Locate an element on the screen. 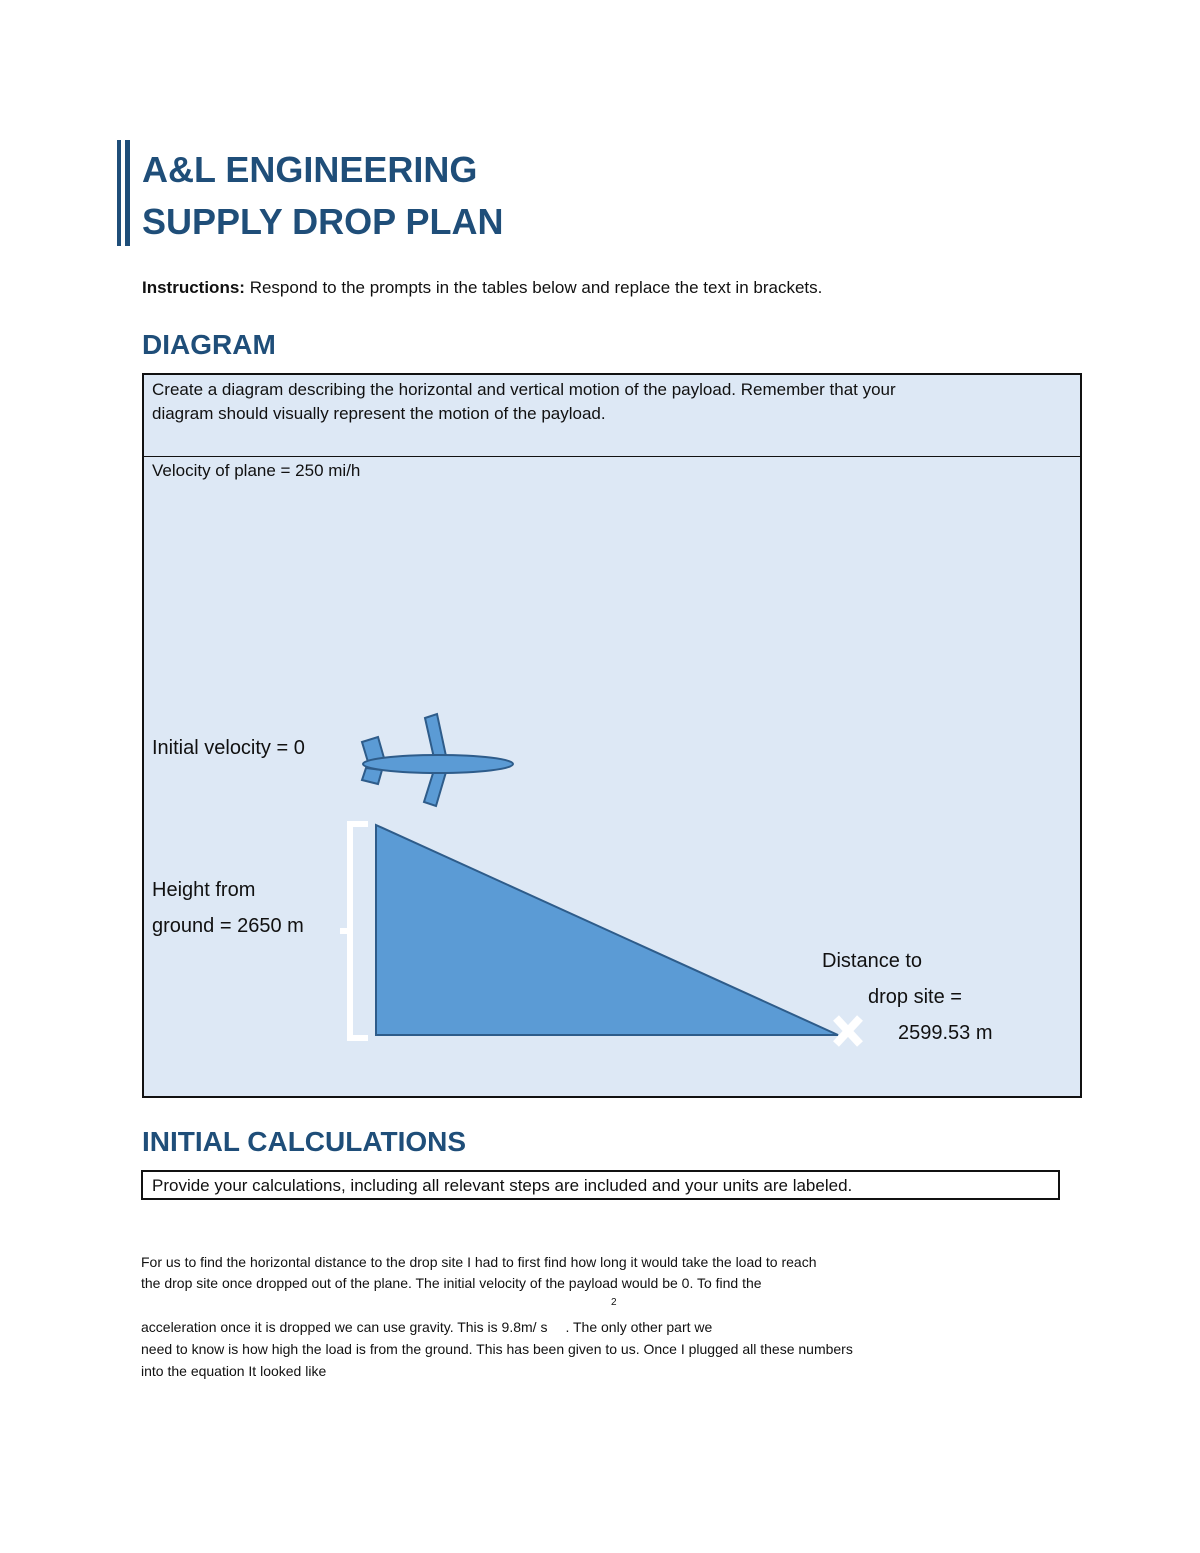 The height and width of the screenshot is (1553, 1200). label: ground = 2650 m is located at coordinates (228, 926).